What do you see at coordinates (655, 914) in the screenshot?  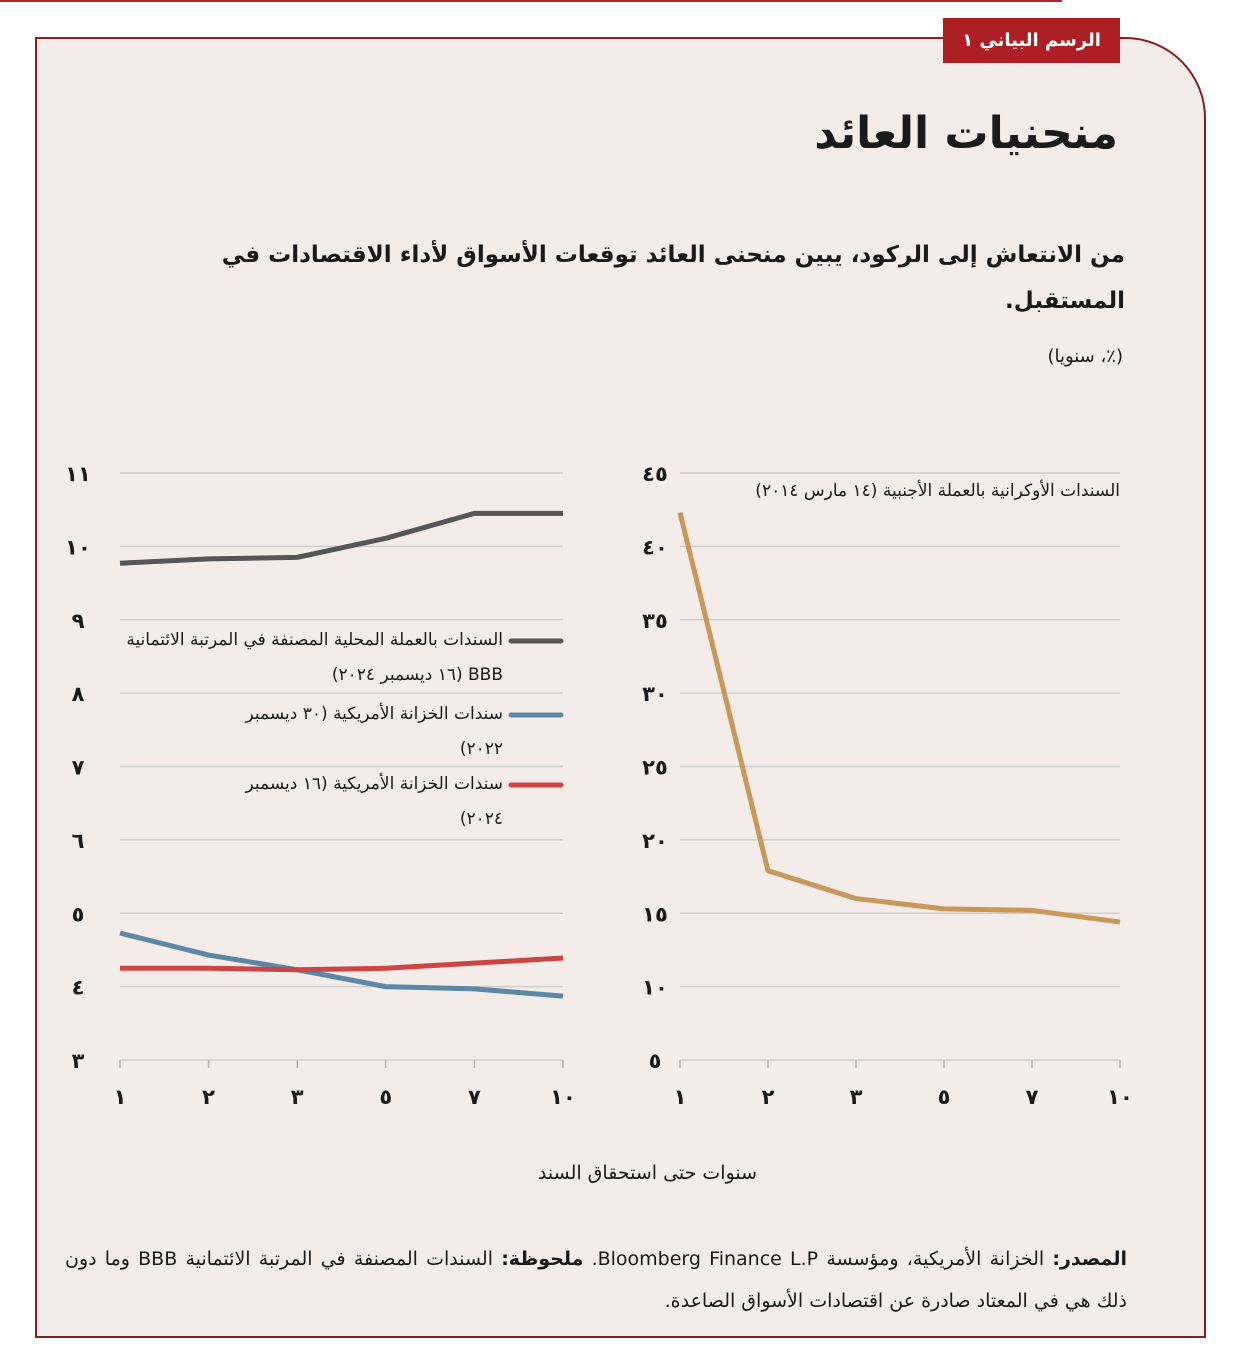 I see `y-tick-label: ١٥` at bounding box center [655, 914].